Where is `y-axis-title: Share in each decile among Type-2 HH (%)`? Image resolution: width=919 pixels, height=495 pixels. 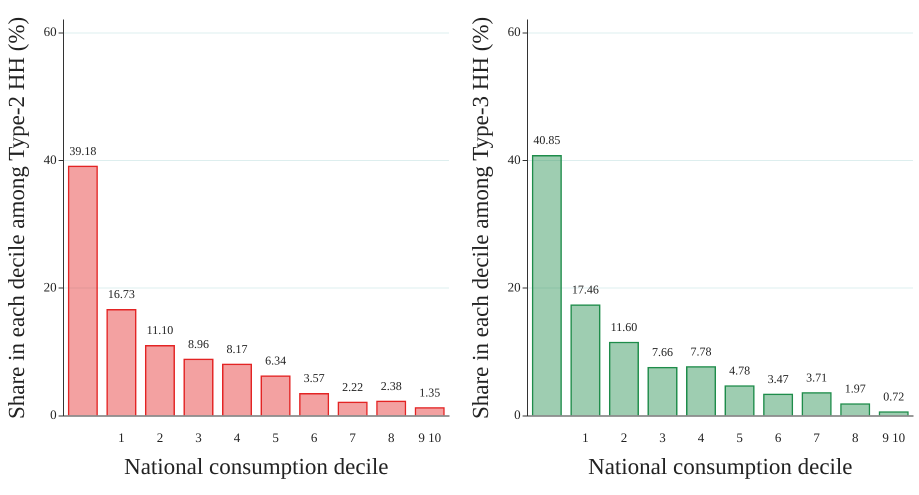 y-axis-title: Share in each decile among Type-2 HH (%) is located at coordinates (16, 218).